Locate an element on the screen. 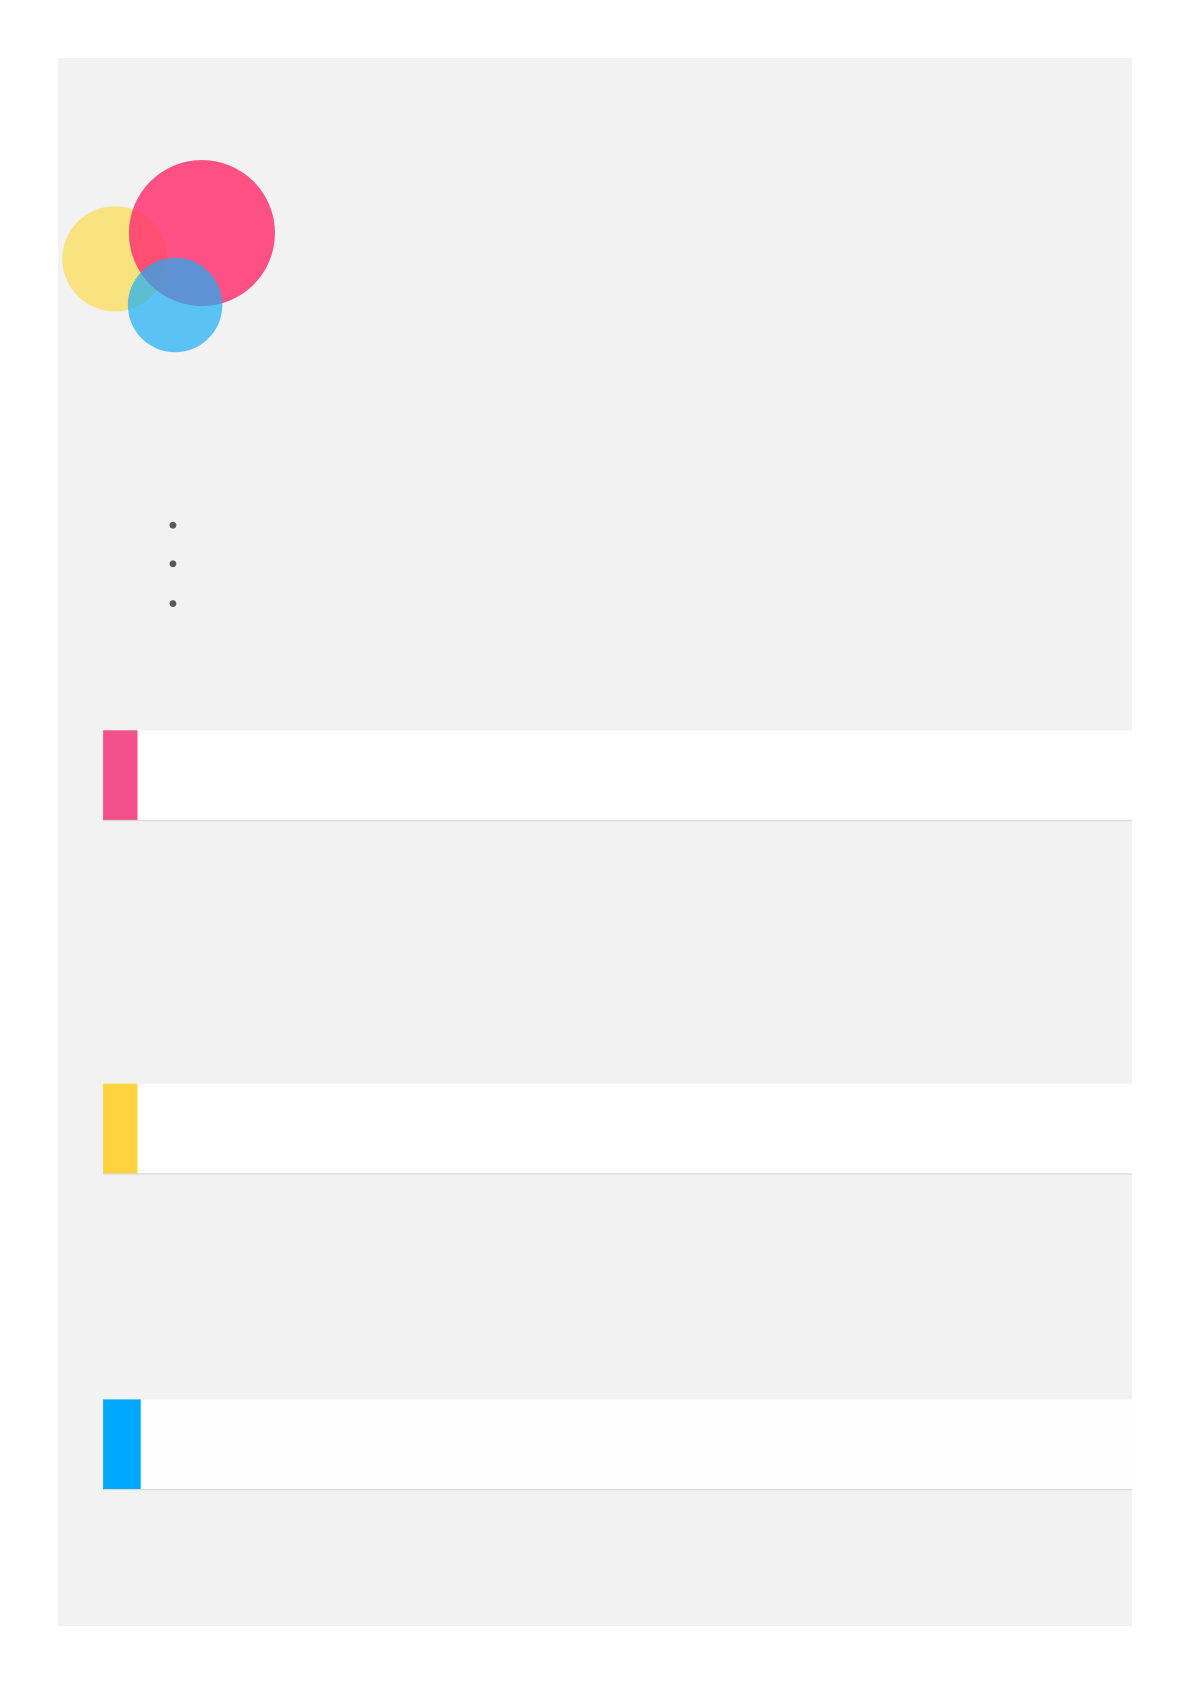  logo-circle-blue is located at coordinates (175, 305).